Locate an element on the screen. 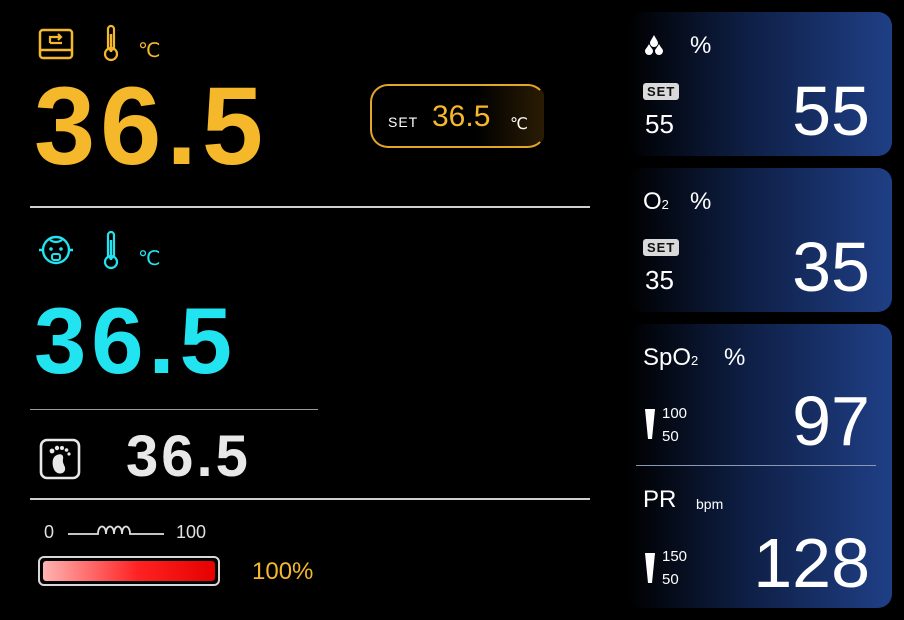  setpoint-label: SET is located at coordinates (403, 122).